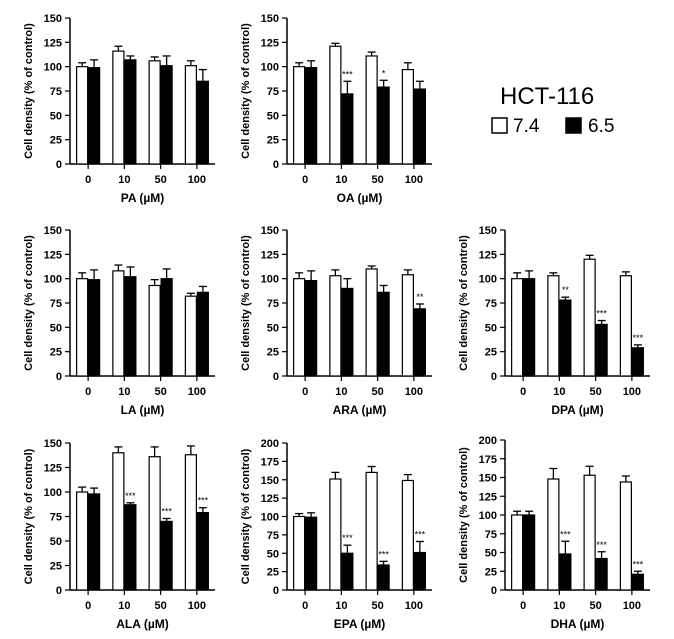 The image size is (674, 639). I want to click on pa-y-label: Cell density (% of control), so click(29, 91).